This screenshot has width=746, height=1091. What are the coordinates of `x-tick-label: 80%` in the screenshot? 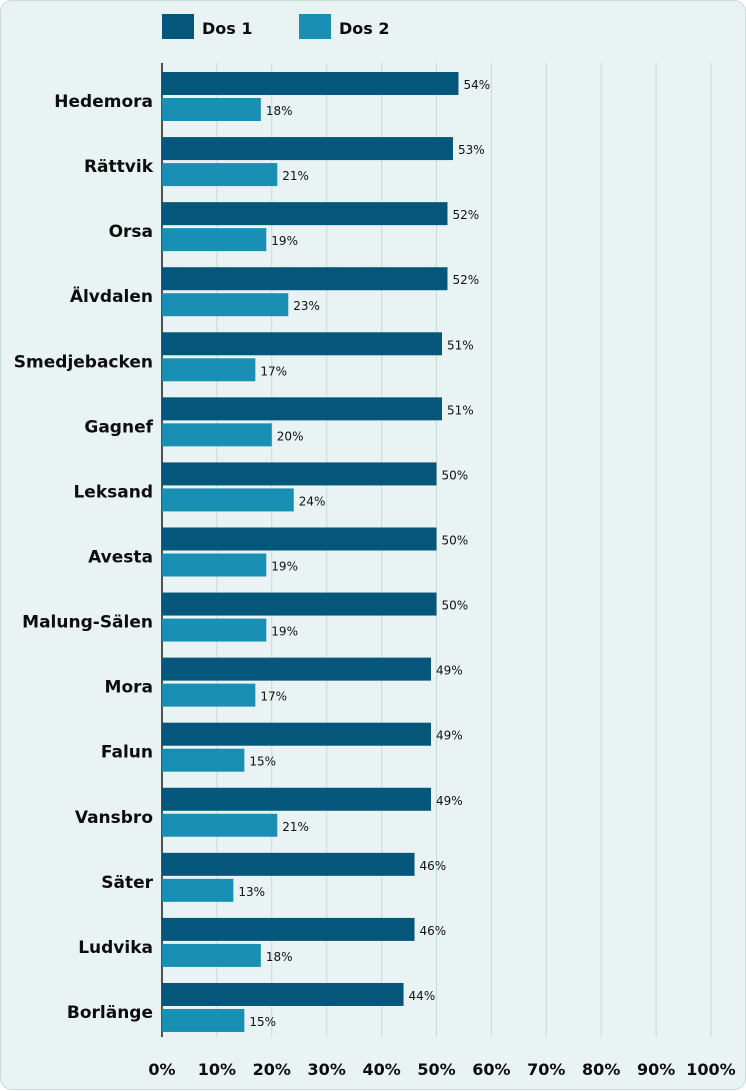 It's located at (601, 1069).